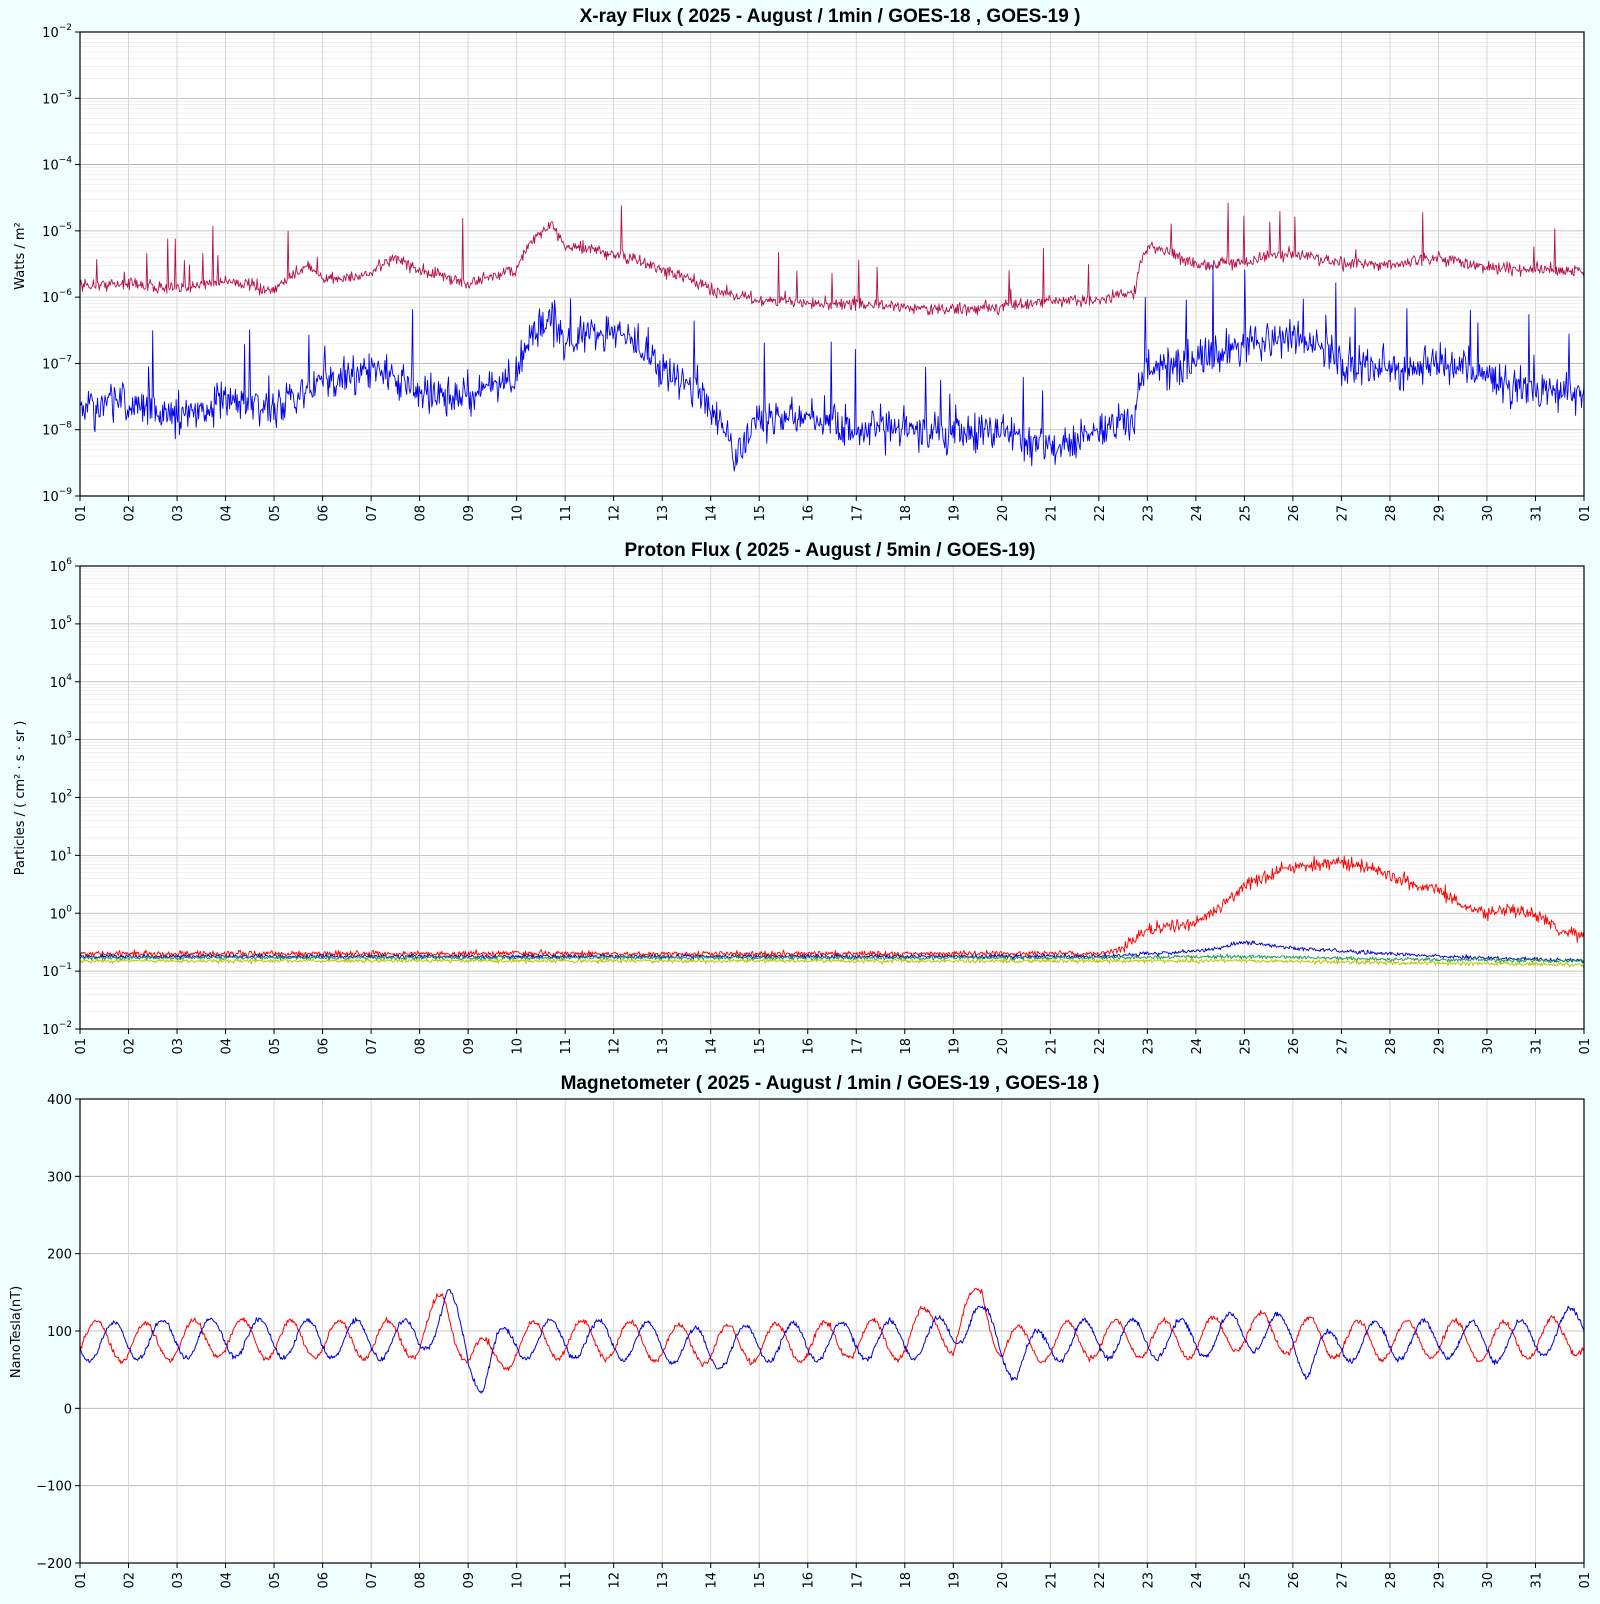  I want to click on magnetometer-xtick-label: 08, so click(421, 1580).